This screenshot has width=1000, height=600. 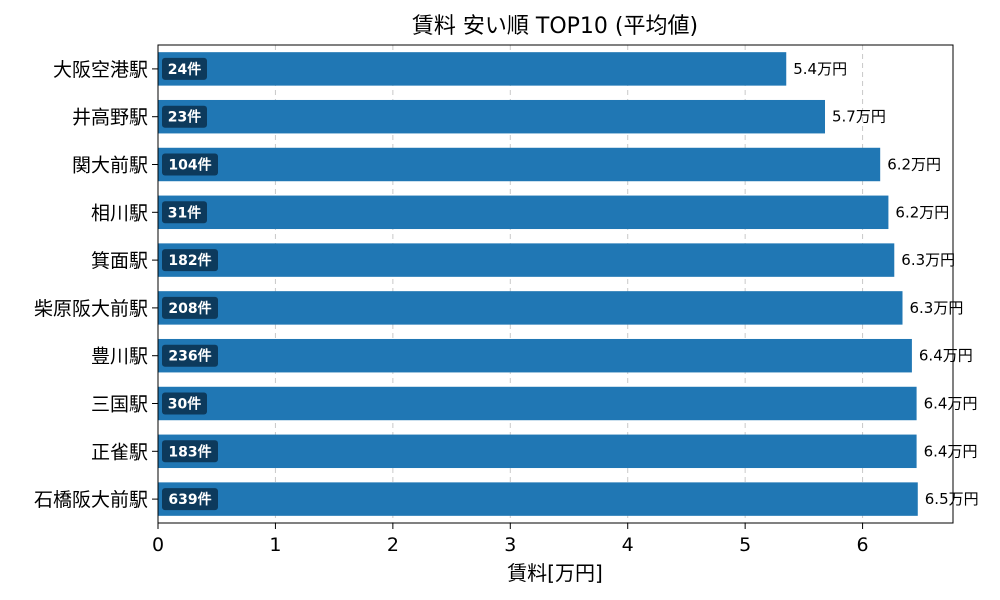 What do you see at coordinates (91, 500) in the screenshot?
I see `y-tick-label: 石橋阪大前駅` at bounding box center [91, 500].